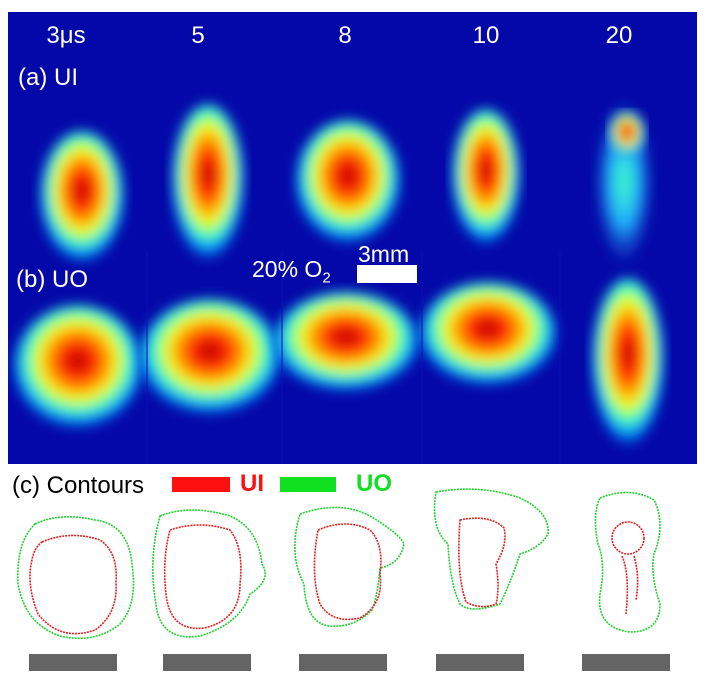  Describe the element at coordinates (343, 662) in the screenshot. I see `contour-scale-bar-8us` at that location.